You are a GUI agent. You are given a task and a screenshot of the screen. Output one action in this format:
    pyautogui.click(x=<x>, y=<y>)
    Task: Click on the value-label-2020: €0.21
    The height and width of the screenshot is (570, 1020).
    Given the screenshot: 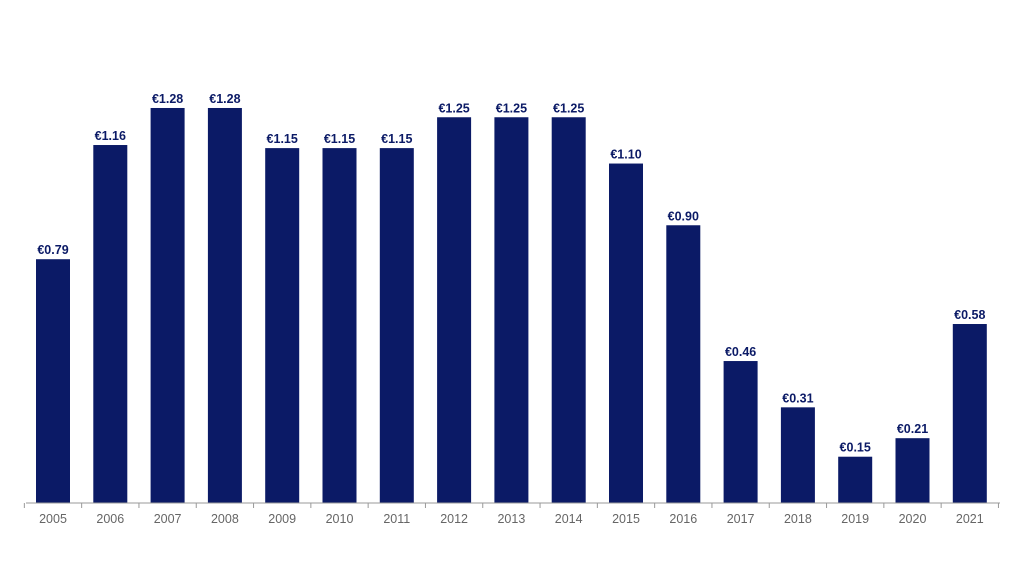 What is the action you would take?
    pyautogui.click(x=912, y=429)
    